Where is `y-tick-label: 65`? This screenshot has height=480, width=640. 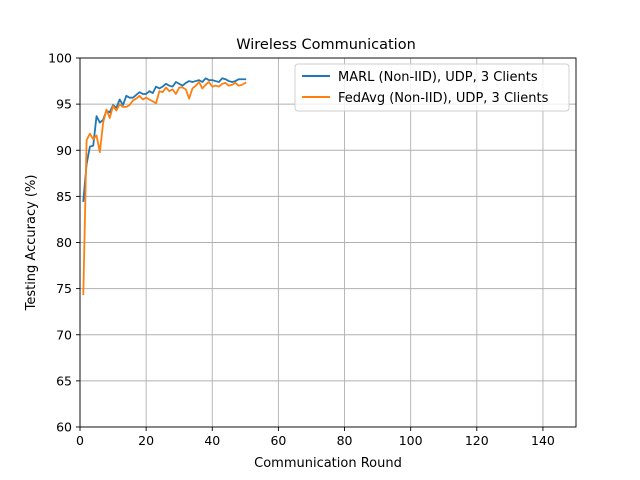
y-tick-label: 65 is located at coordinates (64, 380).